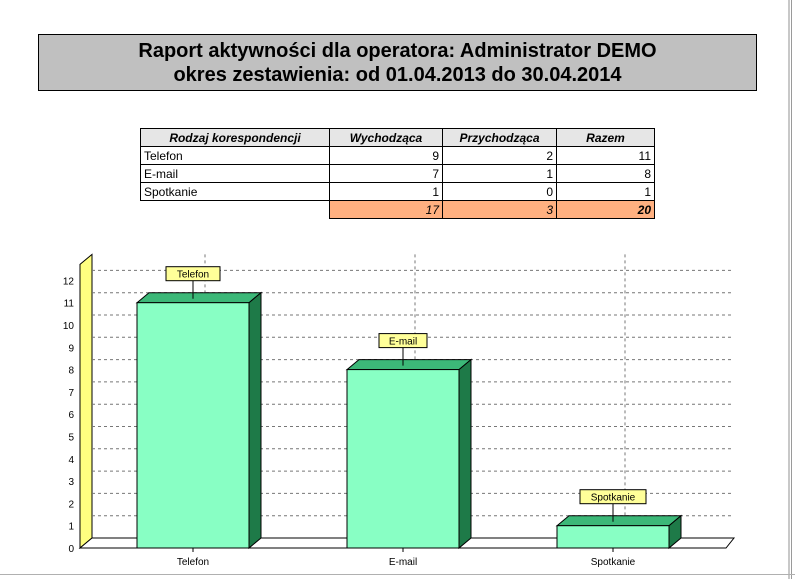 The image size is (795, 579). Describe the element at coordinates (71, 393) in the screenshot. I see `y-tick-label: 7` at that location.